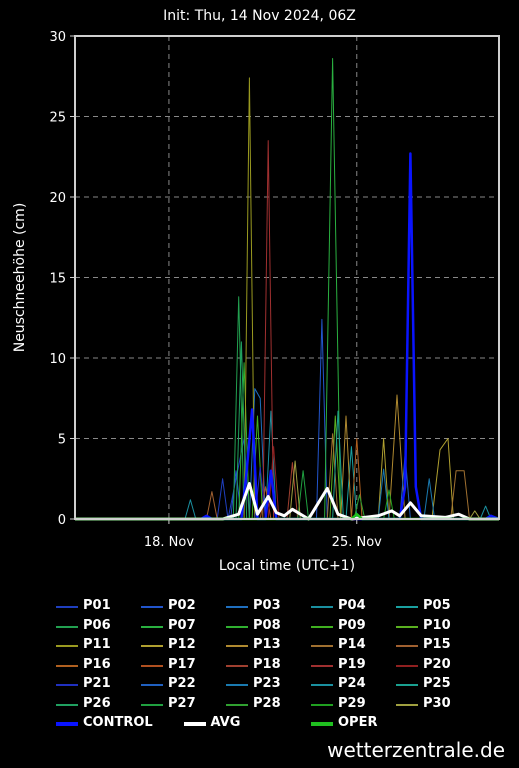  What do you see at coordinates (352, 625) in the screenshot?
I see `legend-label: P09` at bounding box center [352, 625].